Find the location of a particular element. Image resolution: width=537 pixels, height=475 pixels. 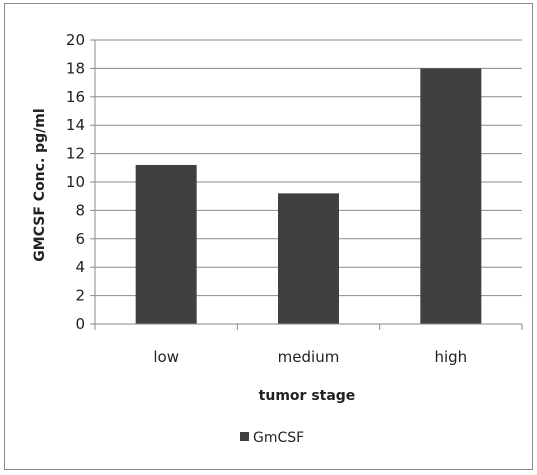

x-axis-title: tumor stage is located at coordinates (307, 396).